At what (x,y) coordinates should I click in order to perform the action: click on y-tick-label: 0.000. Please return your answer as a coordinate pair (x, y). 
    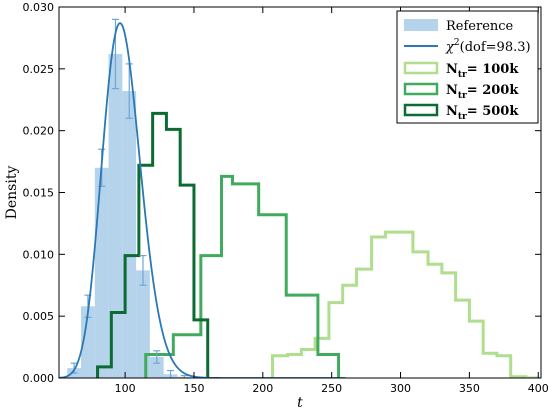
    Looking at the image, I should click on (39, 378).